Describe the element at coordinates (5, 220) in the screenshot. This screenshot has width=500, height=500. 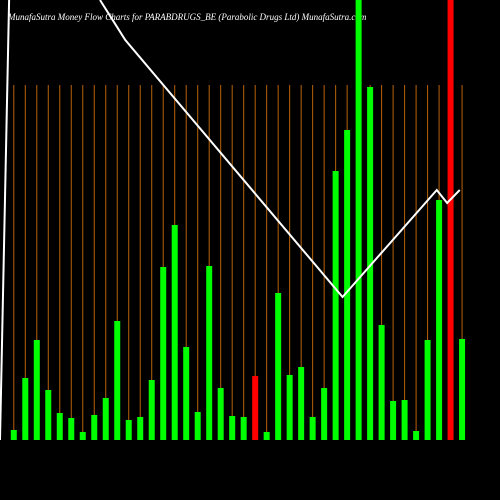
I see `money-flow-line` at that location.